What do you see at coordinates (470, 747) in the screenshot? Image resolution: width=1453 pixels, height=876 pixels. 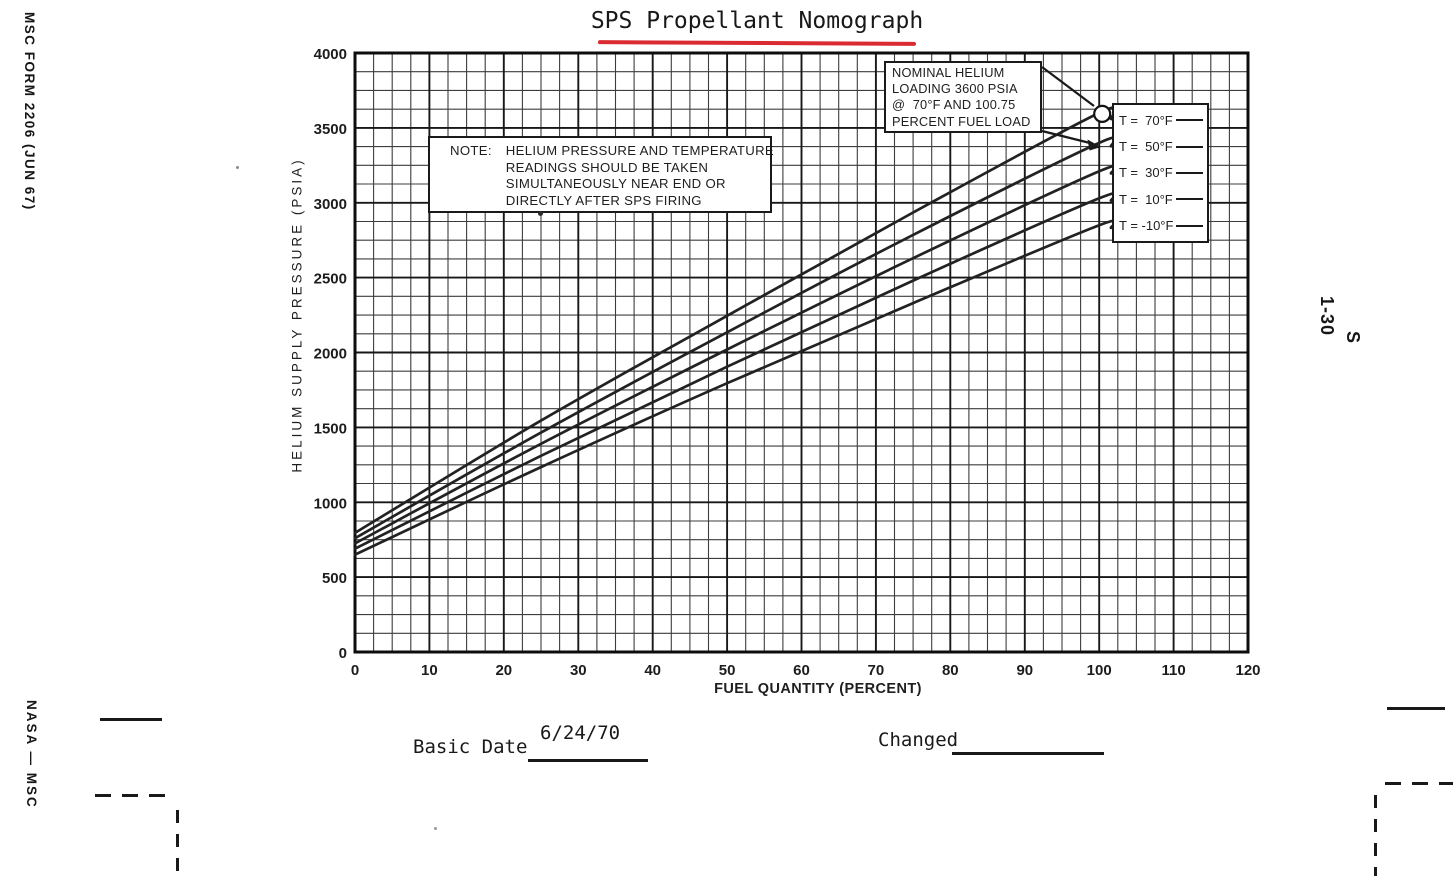 I see `basic-date-label: Basic Date` at bounding box center [470, 747].